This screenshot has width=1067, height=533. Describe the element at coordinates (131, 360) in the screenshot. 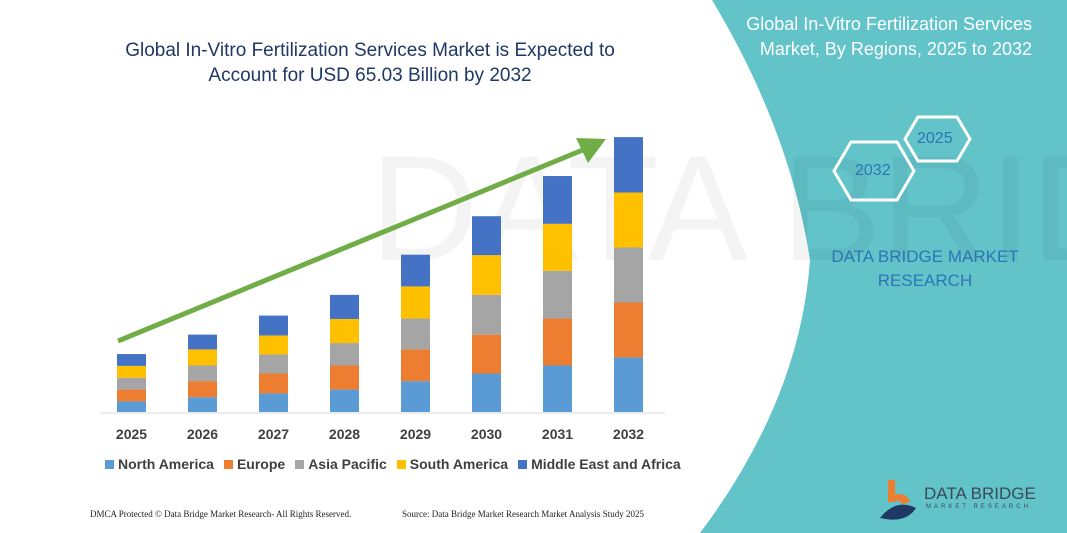

I see `bar-2025-middle-east-and-africa` at that location.